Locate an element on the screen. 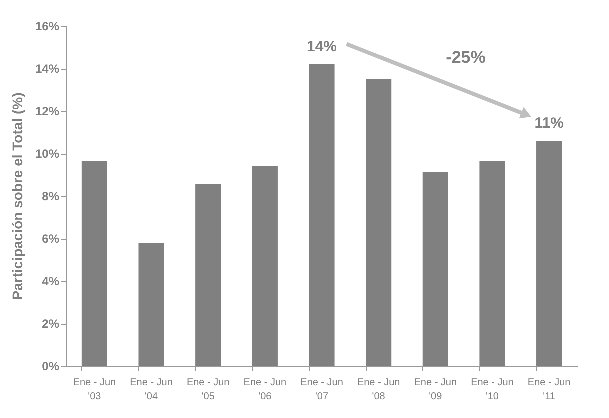 The height and width of the screenshot is (418, 609). y-tick-label: 8% is located at coordinates (51, 197).